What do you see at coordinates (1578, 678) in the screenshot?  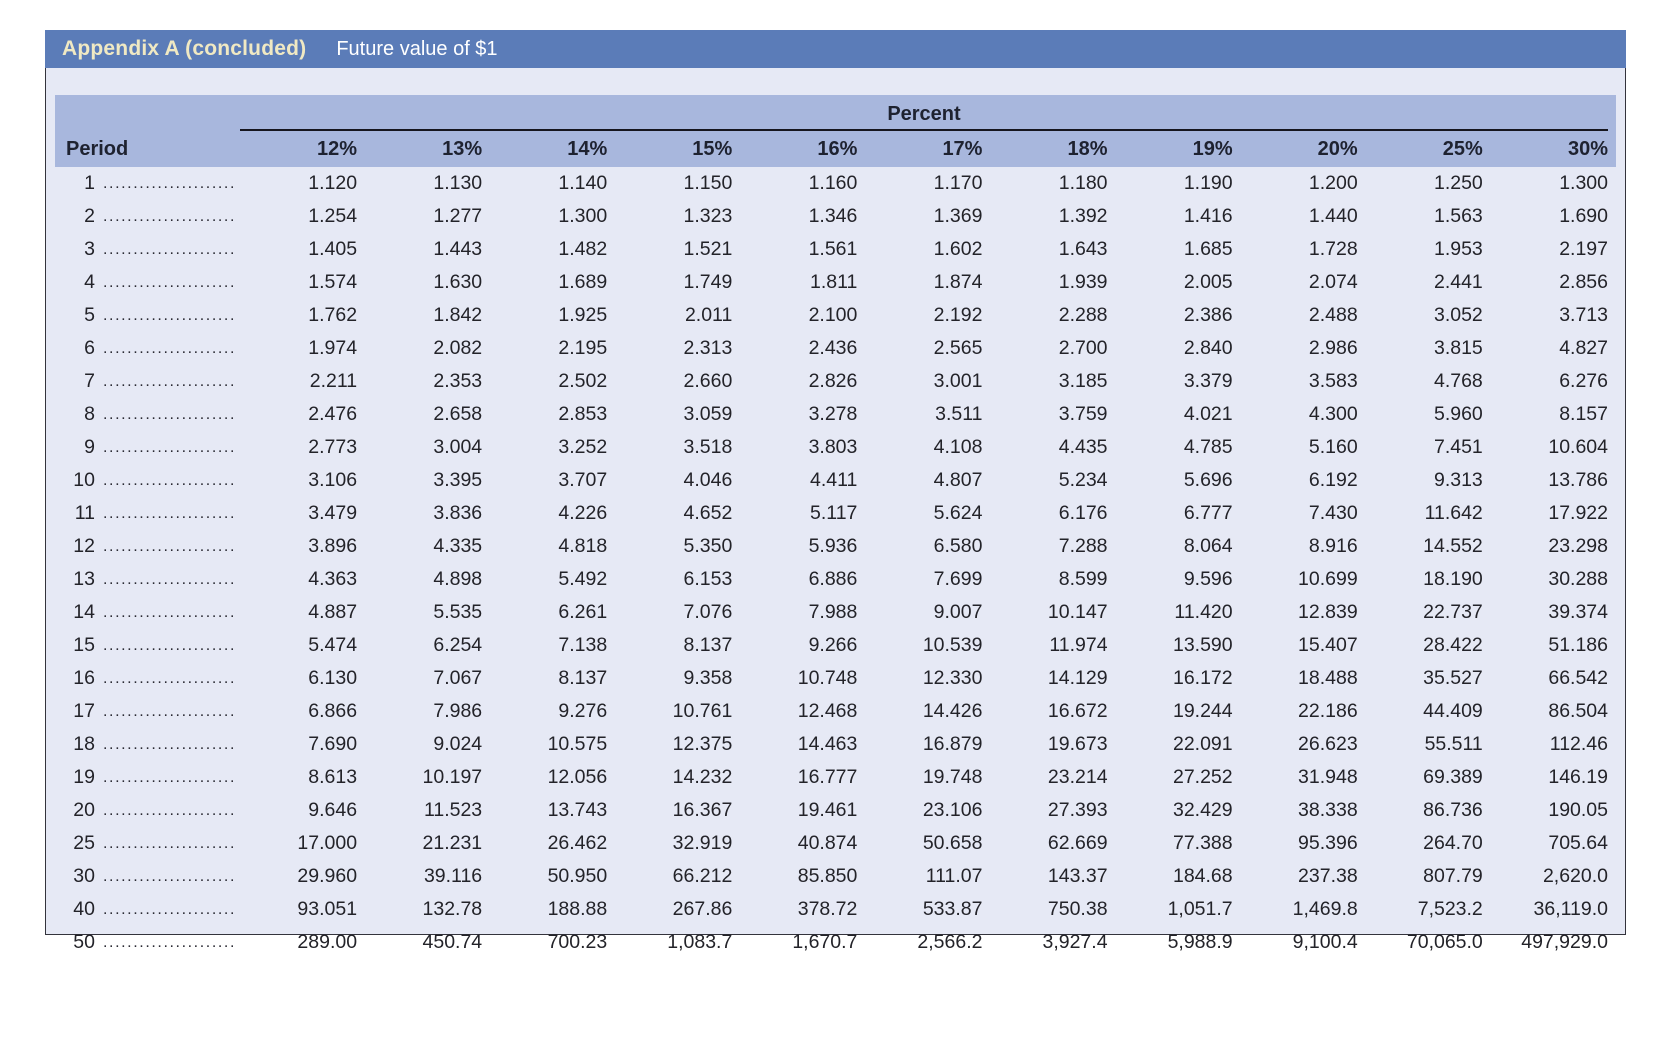 I see `factor-cell: 66.542` at bounding box center [1578, 678].